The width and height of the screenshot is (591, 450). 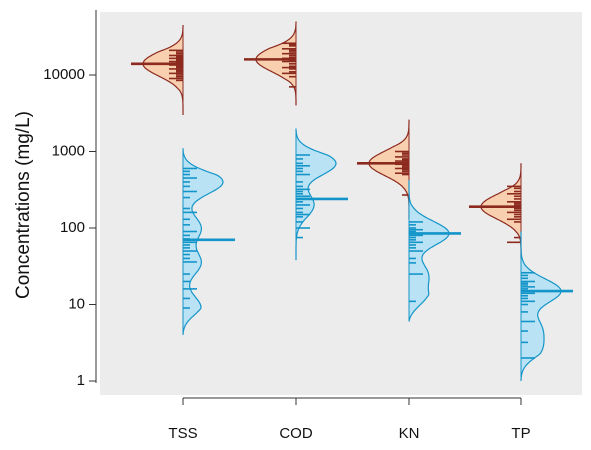 I want to click on bean-outline-kn-right, so click(x=429, y=251).